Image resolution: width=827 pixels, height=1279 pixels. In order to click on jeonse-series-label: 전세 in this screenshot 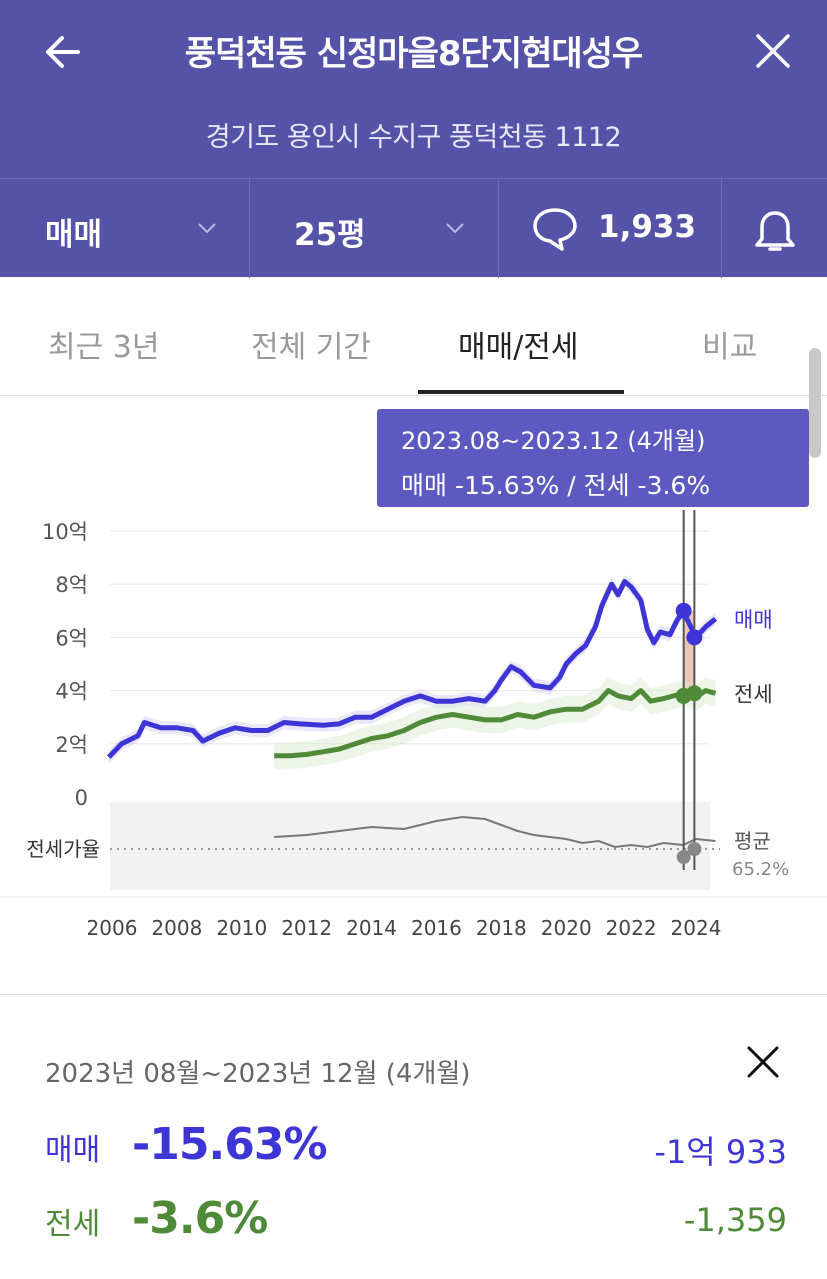, I will do `click(753, 694)`.